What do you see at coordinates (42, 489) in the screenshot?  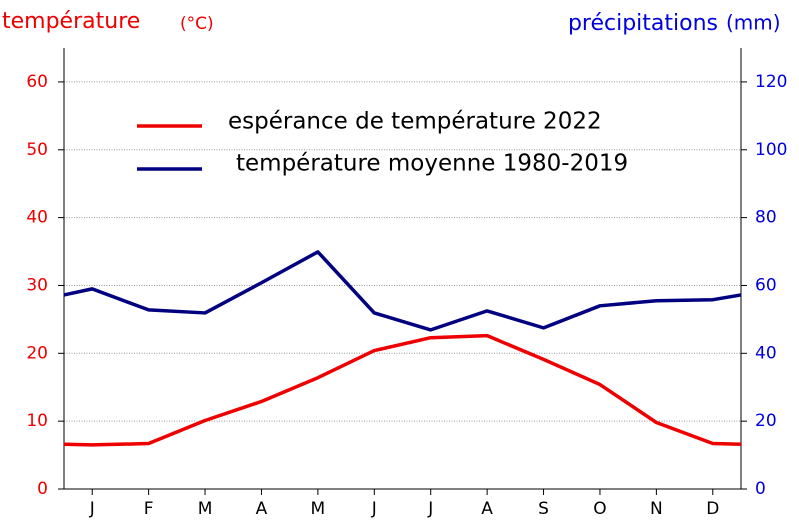 I see `y-tick-label: 0` at bounding box center [42, 489].